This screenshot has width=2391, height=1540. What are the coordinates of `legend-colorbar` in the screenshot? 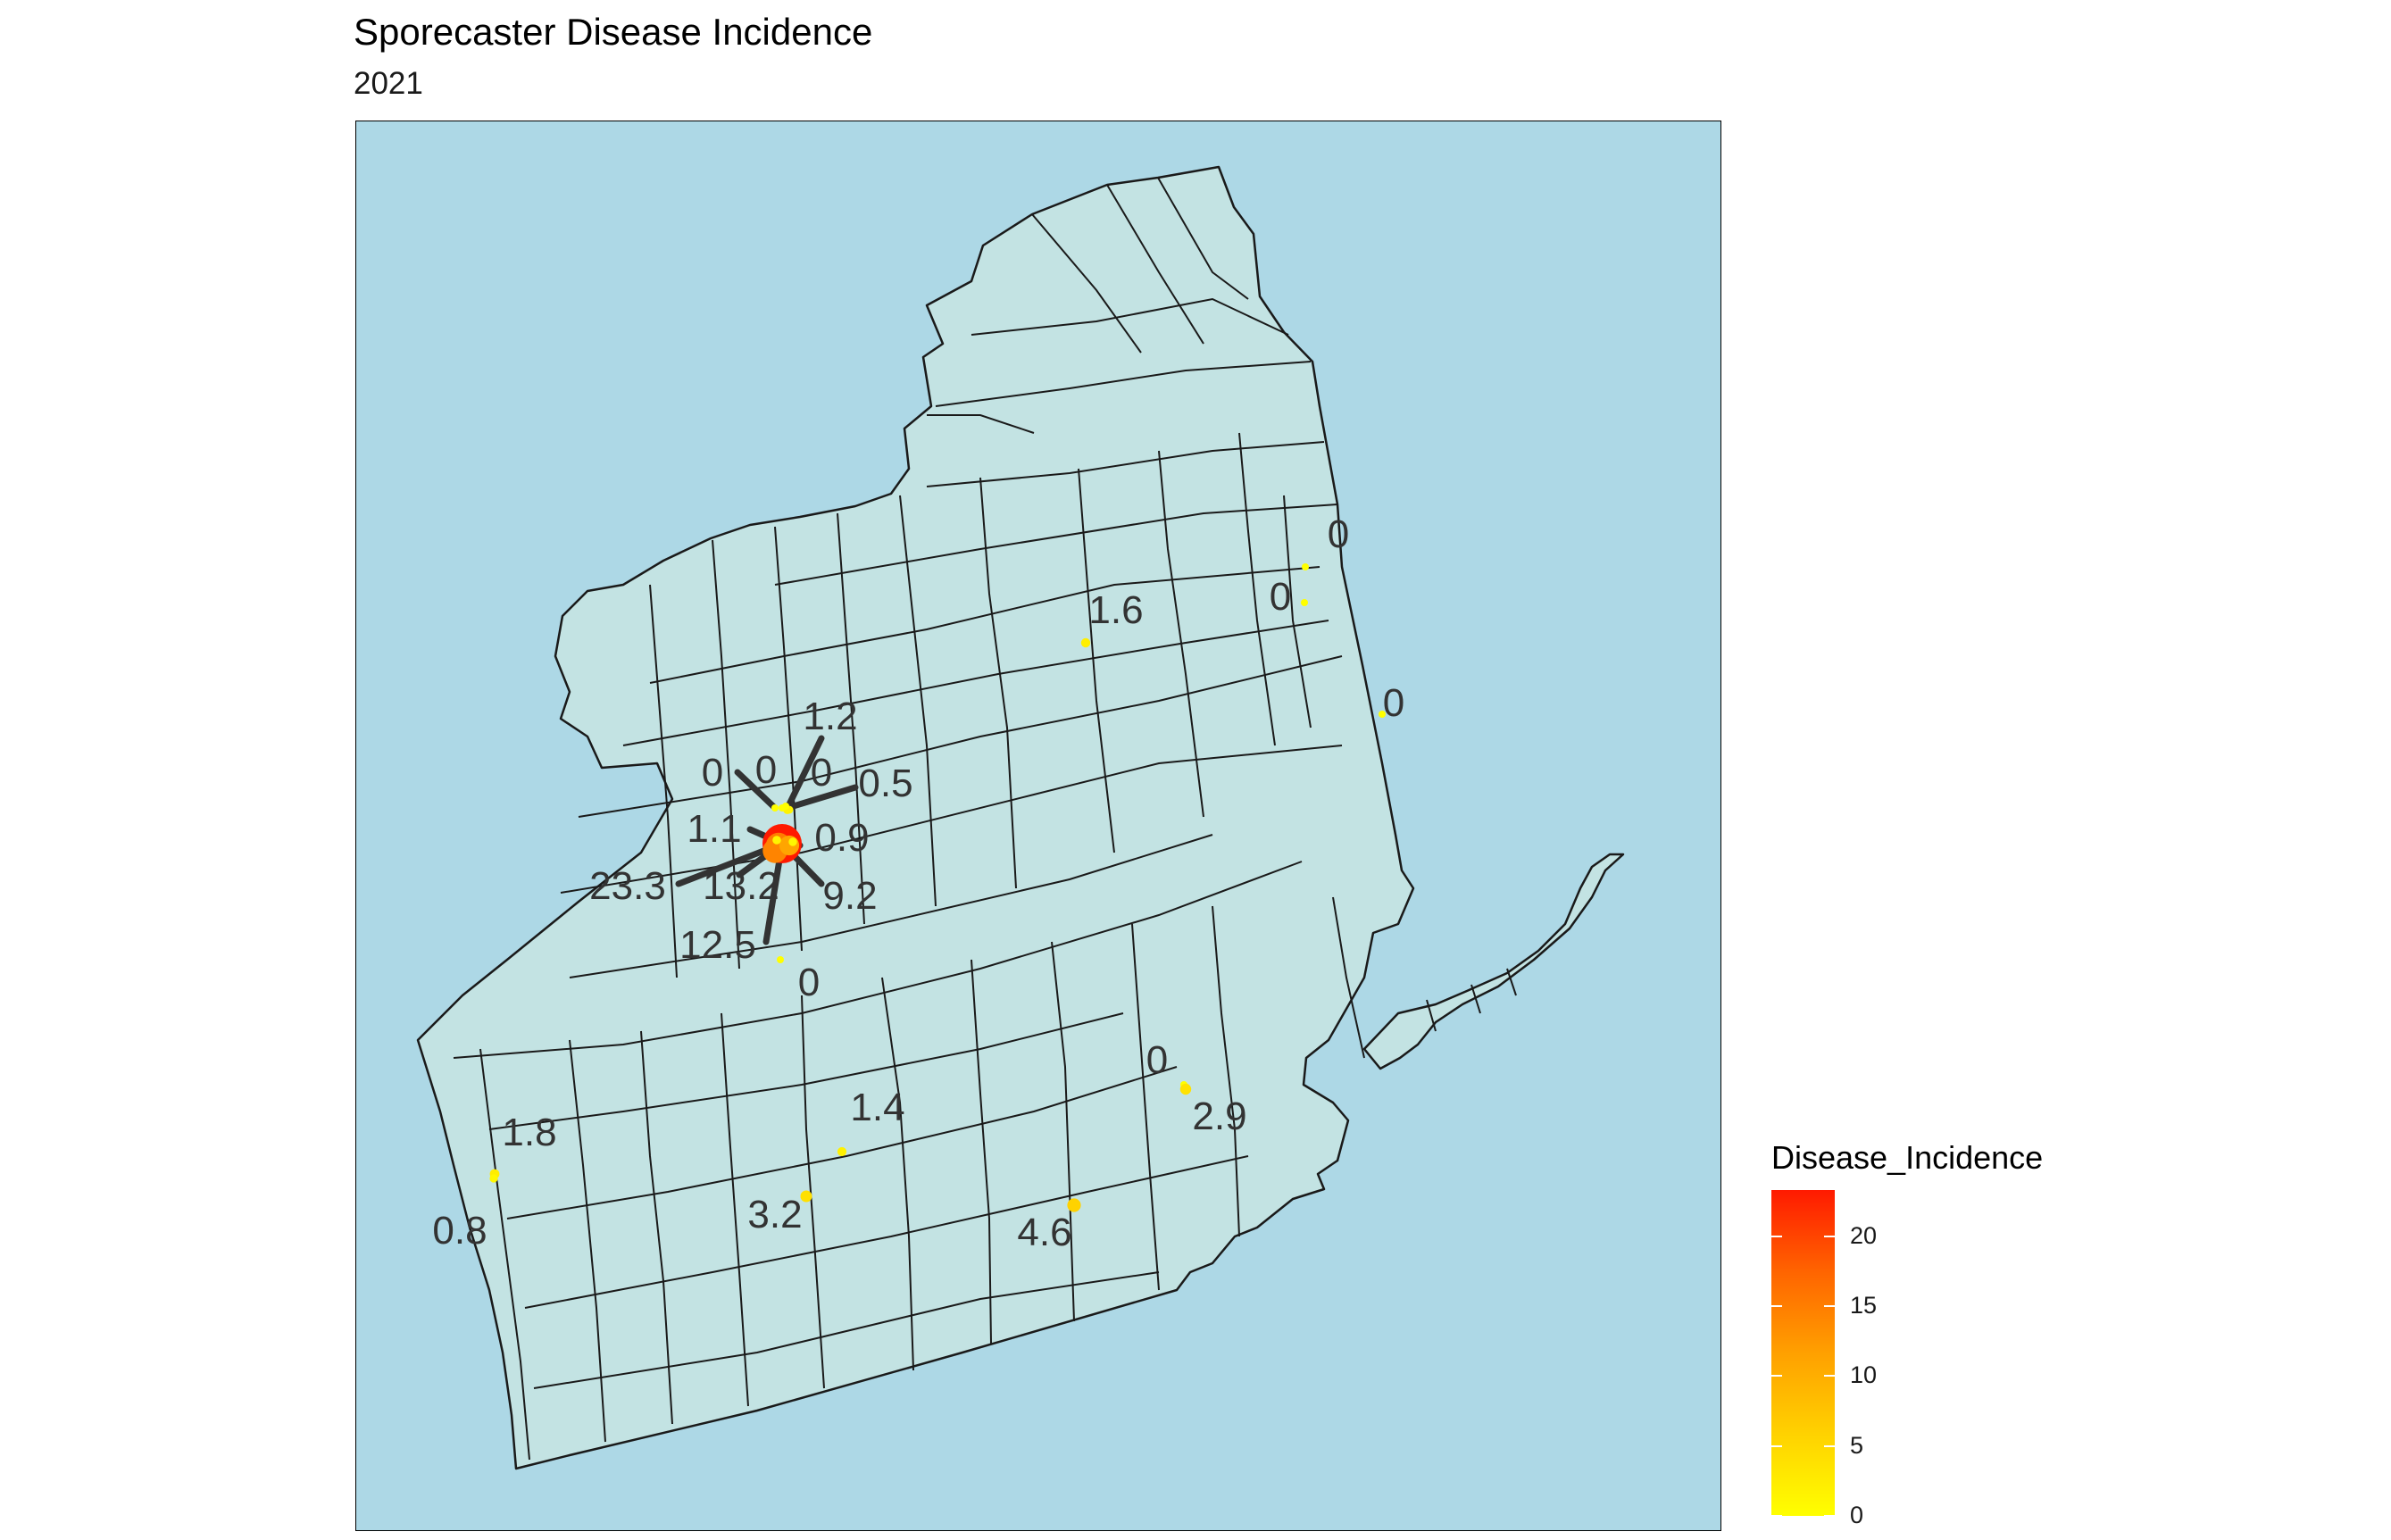 It's located at (1803, 1353).